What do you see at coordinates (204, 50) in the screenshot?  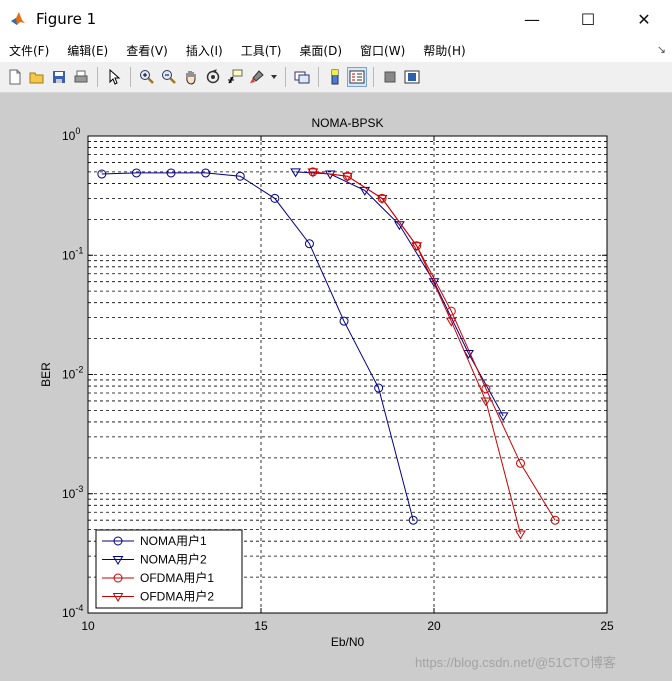 I see `menu-insert: 插入(I)` at bounding box center [204, 50].